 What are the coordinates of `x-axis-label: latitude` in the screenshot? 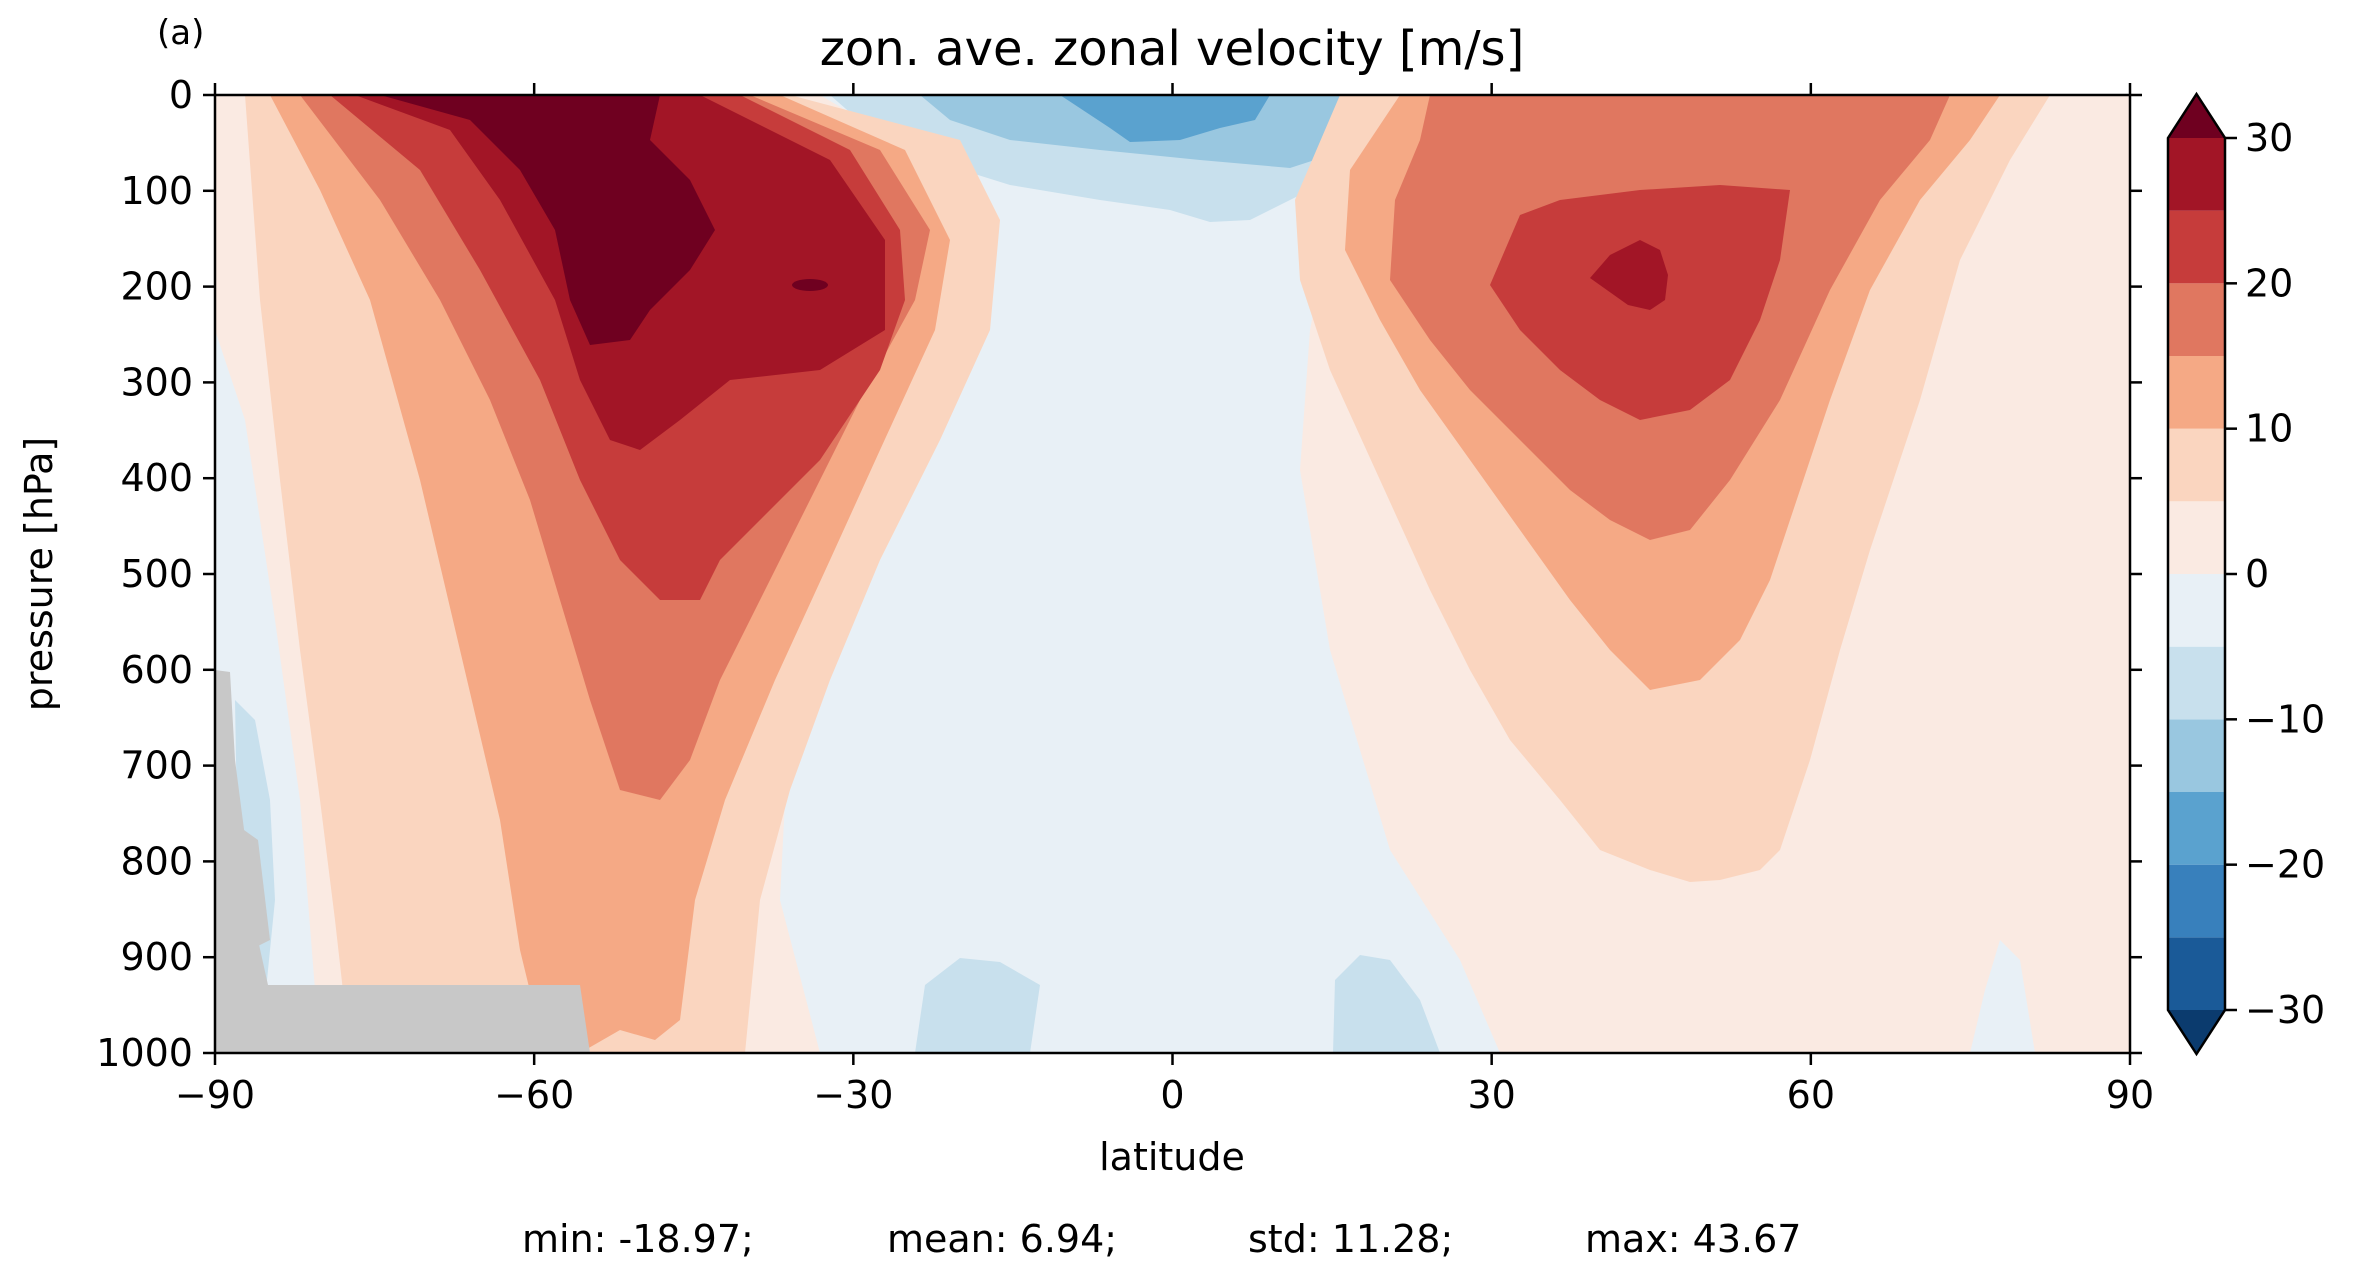 It's located at (1172, 1157).